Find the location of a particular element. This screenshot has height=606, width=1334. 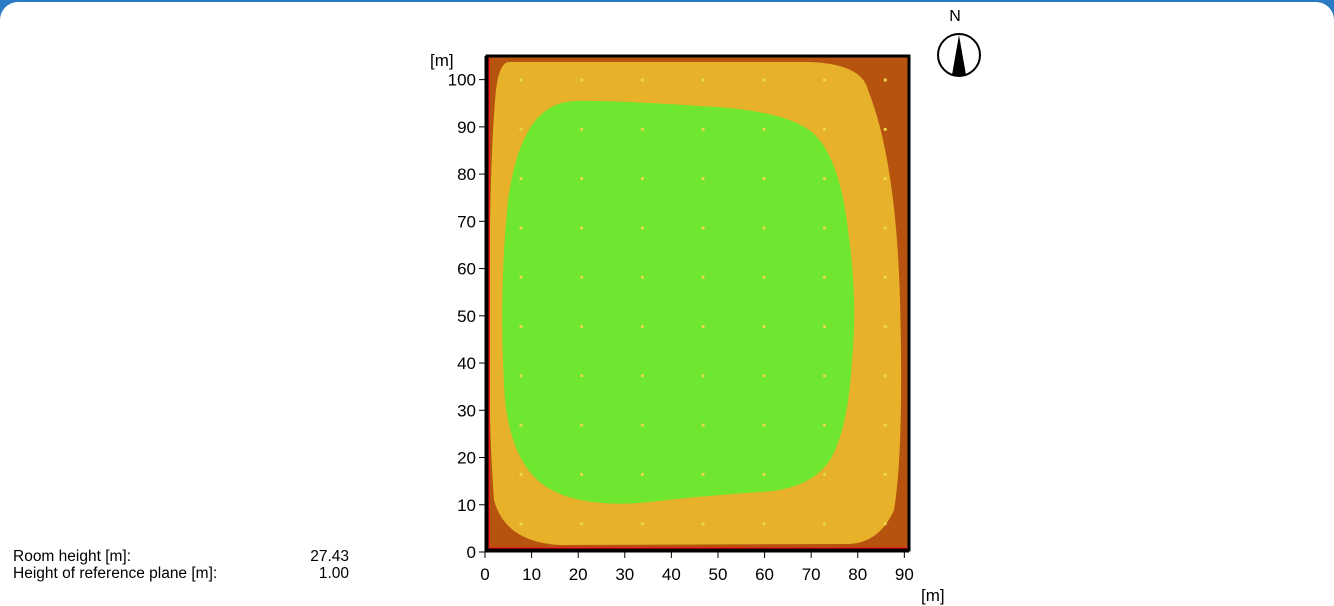

y-axis-ticks: 0 10 20 30 40 50 60 70 80 90 100 is located at coordinates (466, 316).